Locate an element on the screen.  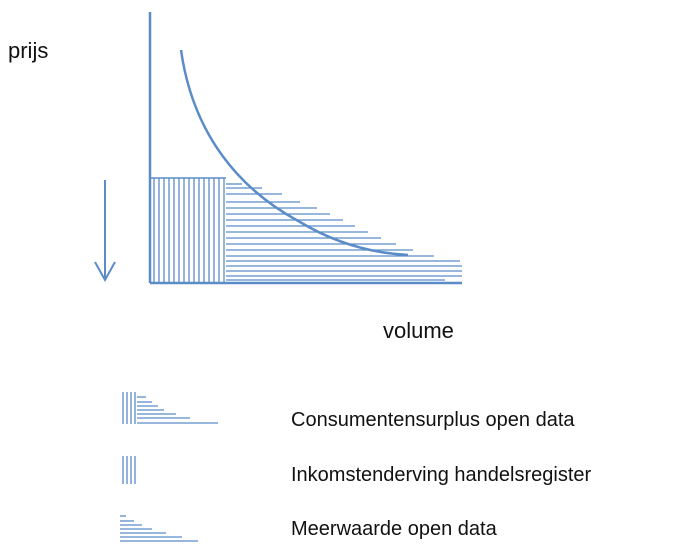
x-axis-label: volume is located at coordinates (418, 330).